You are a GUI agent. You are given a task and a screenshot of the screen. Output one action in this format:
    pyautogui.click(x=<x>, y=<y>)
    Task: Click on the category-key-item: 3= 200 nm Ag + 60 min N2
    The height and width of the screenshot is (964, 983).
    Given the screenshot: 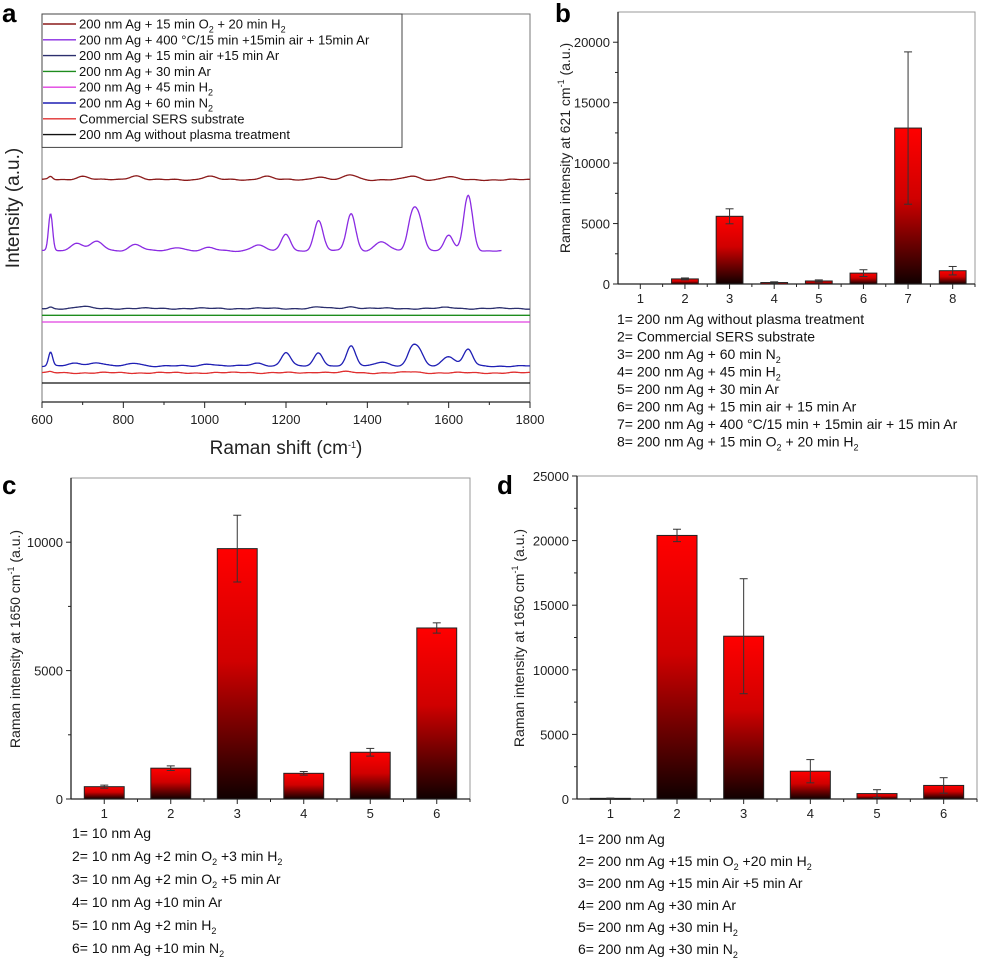 What is the action you would take?
    pyautogui.click(x=699, y=355)
    